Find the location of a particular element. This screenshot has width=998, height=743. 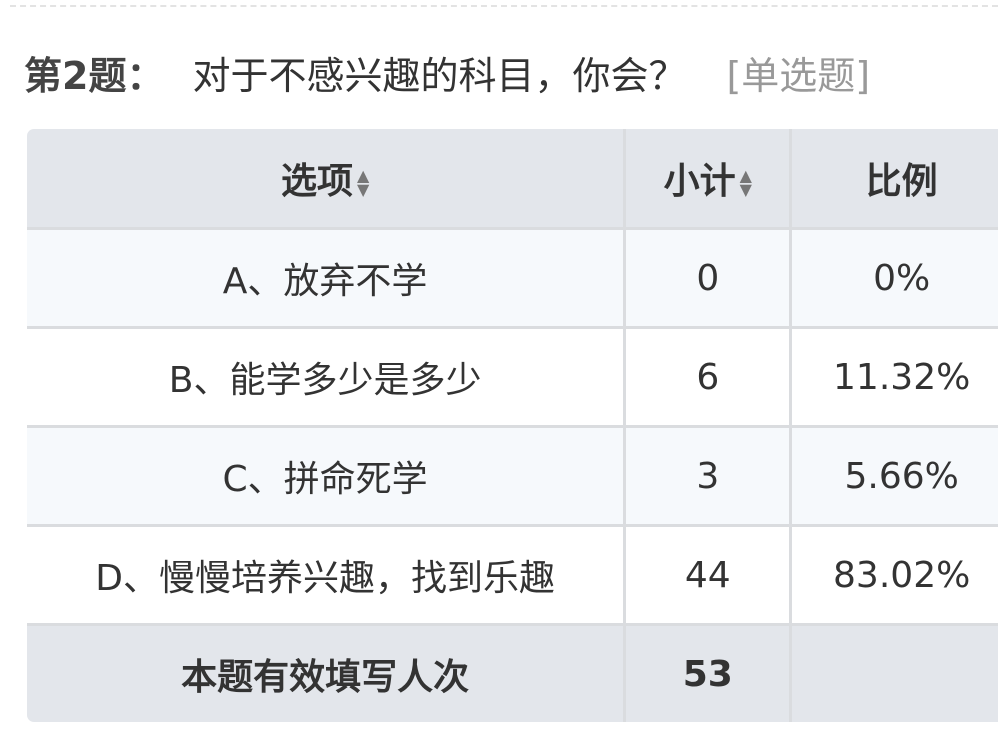

percent-cell: 11.32% is located at coordinates (893, 377).